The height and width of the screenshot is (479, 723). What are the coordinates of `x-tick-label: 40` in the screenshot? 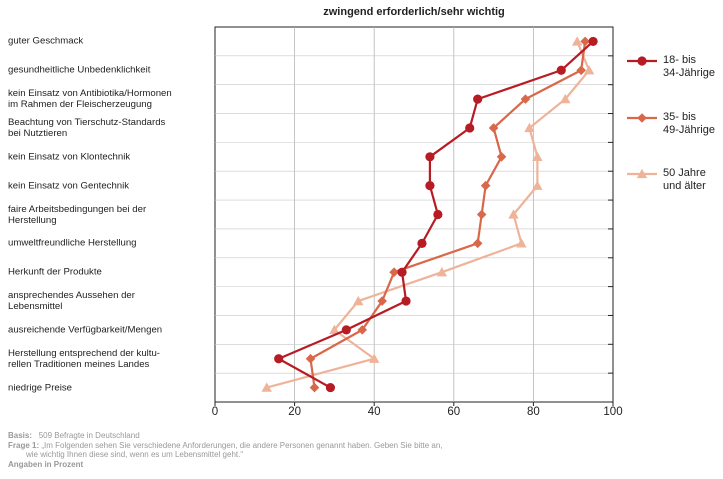 It's located at (374, 412).